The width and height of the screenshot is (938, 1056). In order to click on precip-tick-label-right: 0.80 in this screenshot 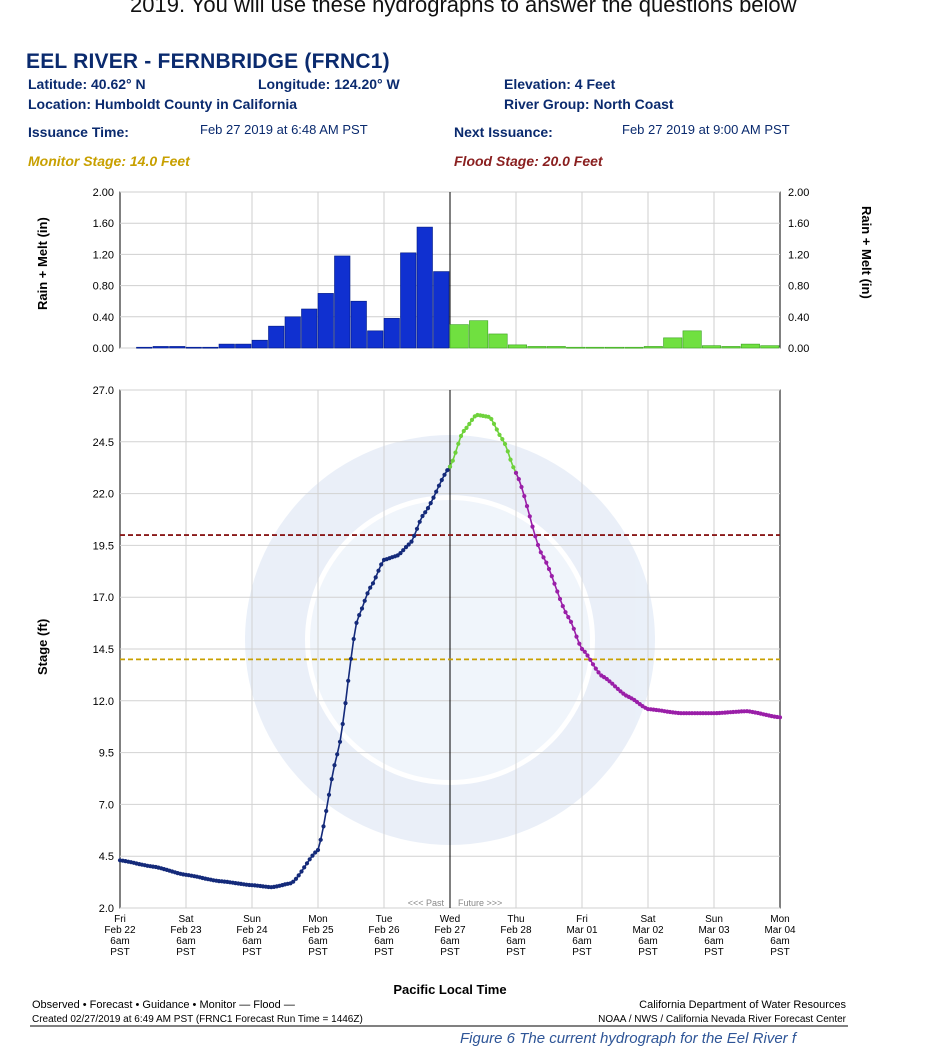, I will do `click(798, 287)`.